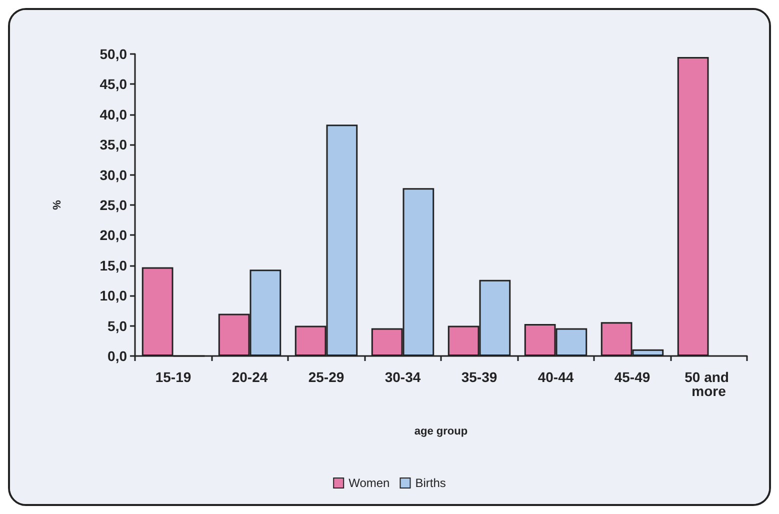  Describe the element at coordinates (326, 377) in the screenshot. I see `x-tick-label: 25-29` at that location.